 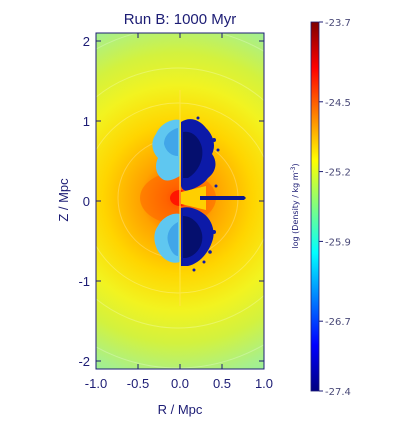 I want to click on x-tick-label: -1.0, so click(x=96, y=383).